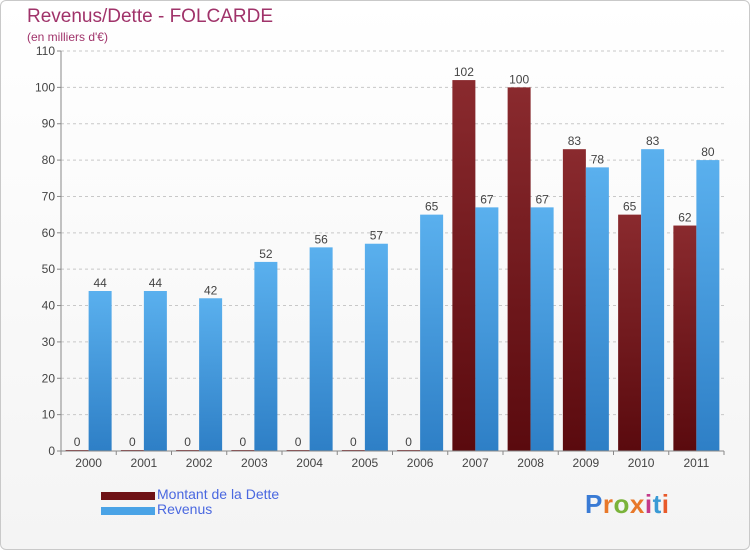  Describe the element at coordinates (420, 463) in the screenshot. I see `x-tick-label: 2006` at that location.